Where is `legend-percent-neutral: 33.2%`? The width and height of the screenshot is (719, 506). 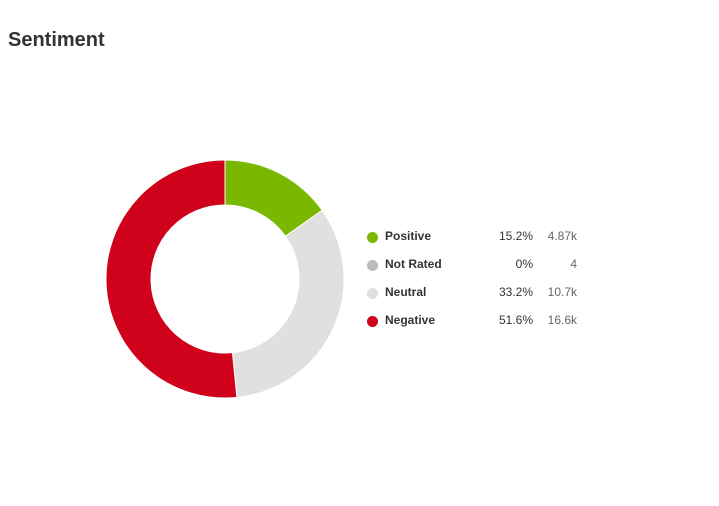 legend-percent-neutral: 33.2% is located at coordinates (515, 292).